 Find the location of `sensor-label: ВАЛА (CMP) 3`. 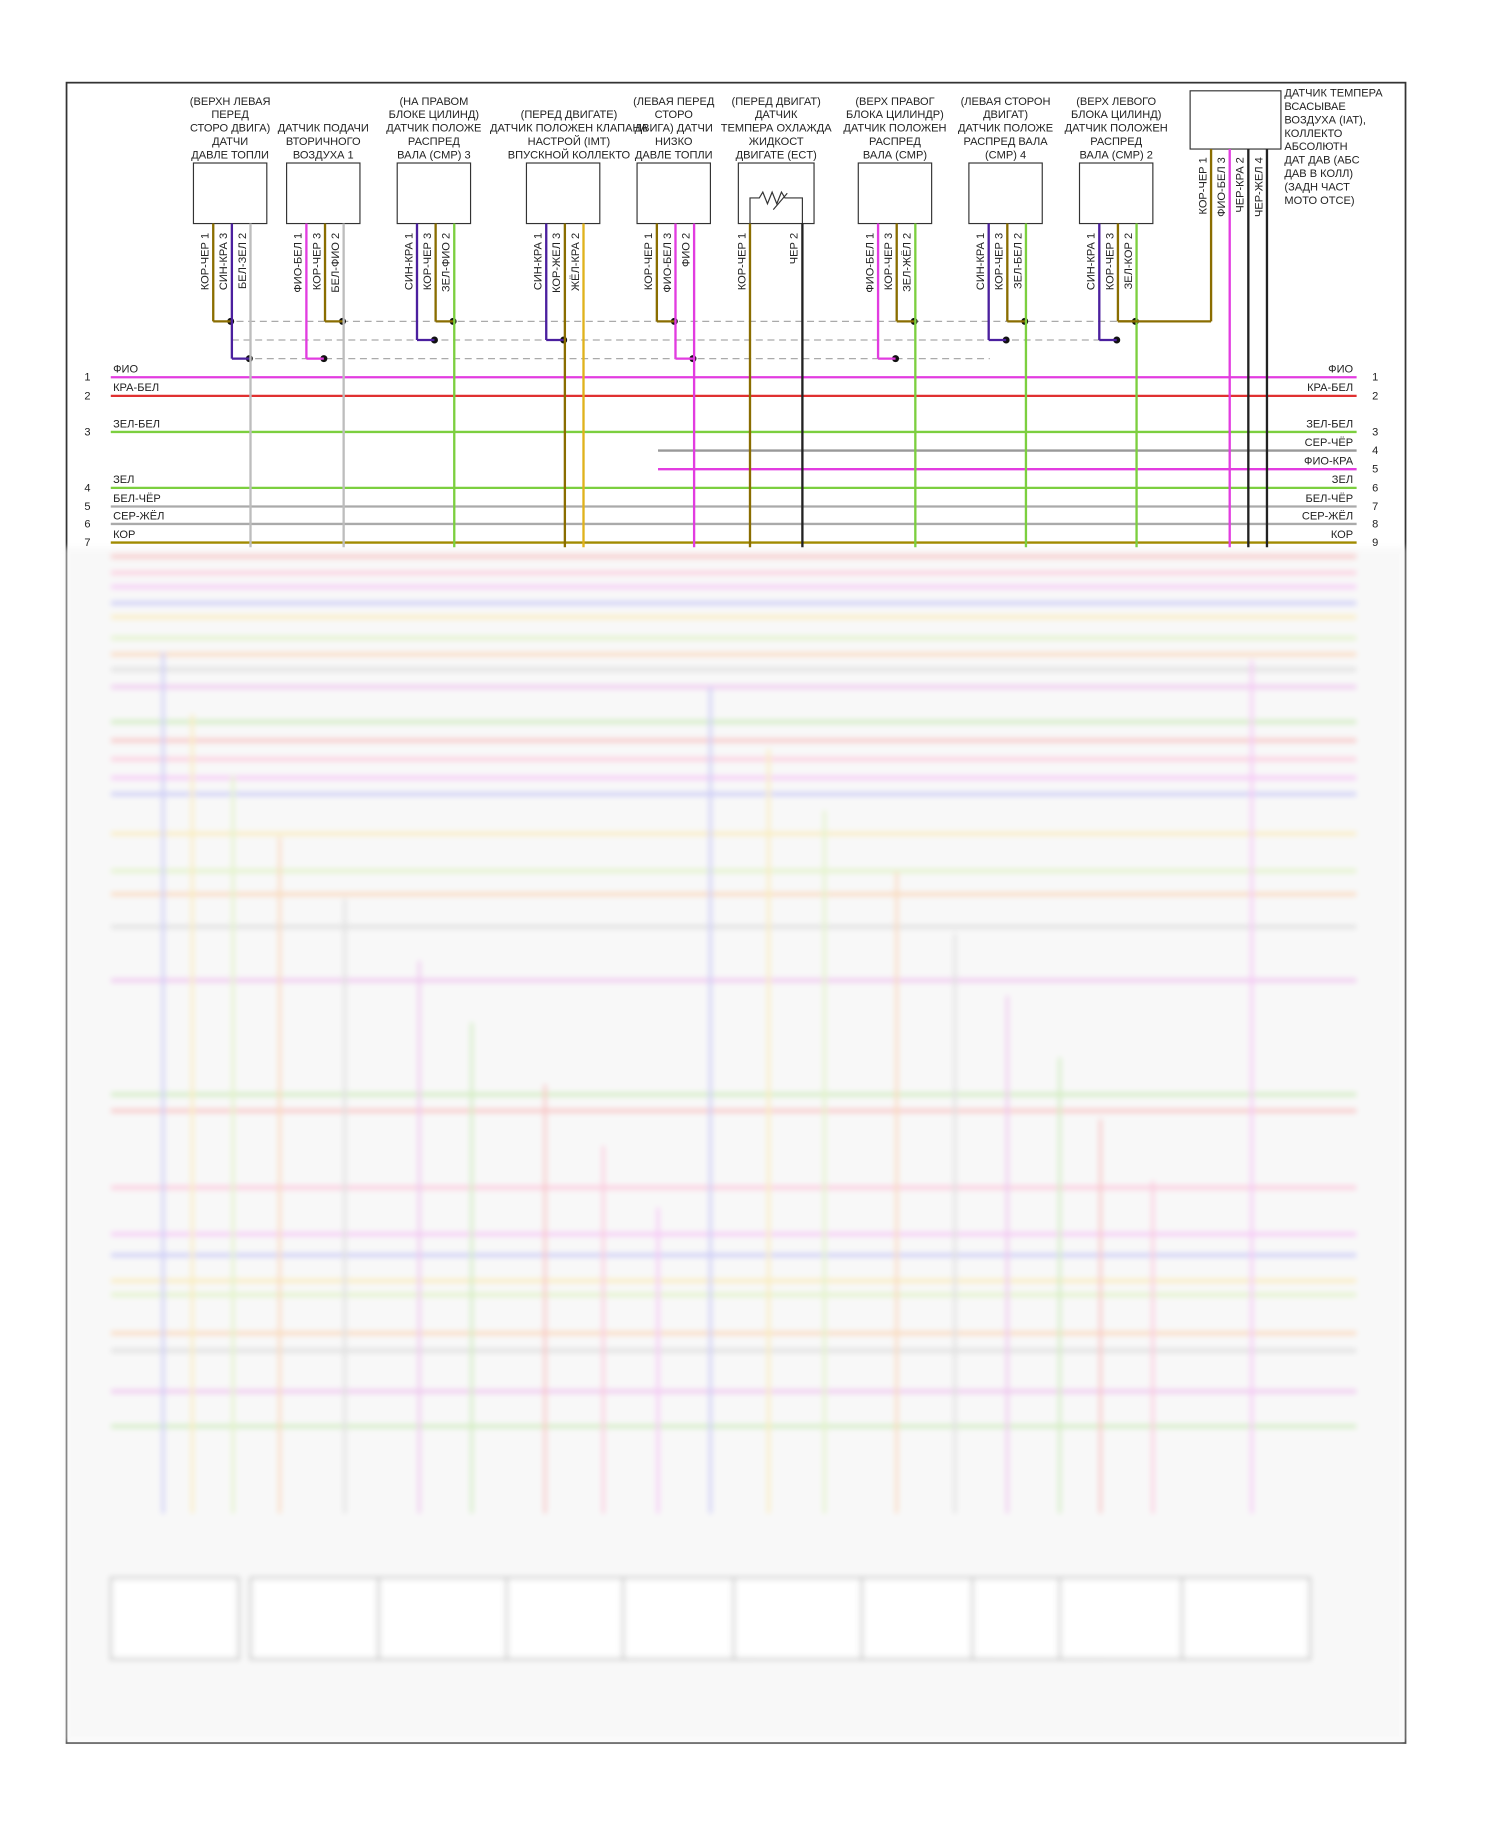

sensor-label: ВАЛА (CMP) 3 is located at coordinates (433, 155).